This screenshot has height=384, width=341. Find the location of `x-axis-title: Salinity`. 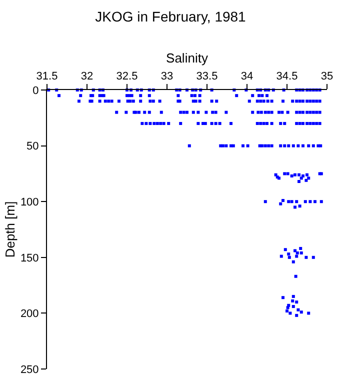

x-axis-title: Salinity is located at coordinates (187, 58).